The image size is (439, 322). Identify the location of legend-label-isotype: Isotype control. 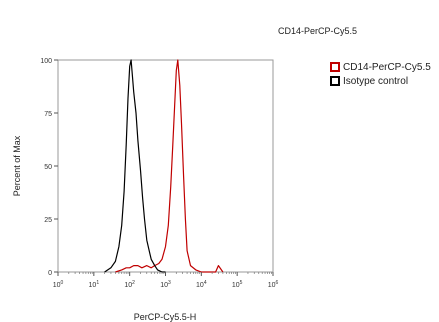
(376, 81).